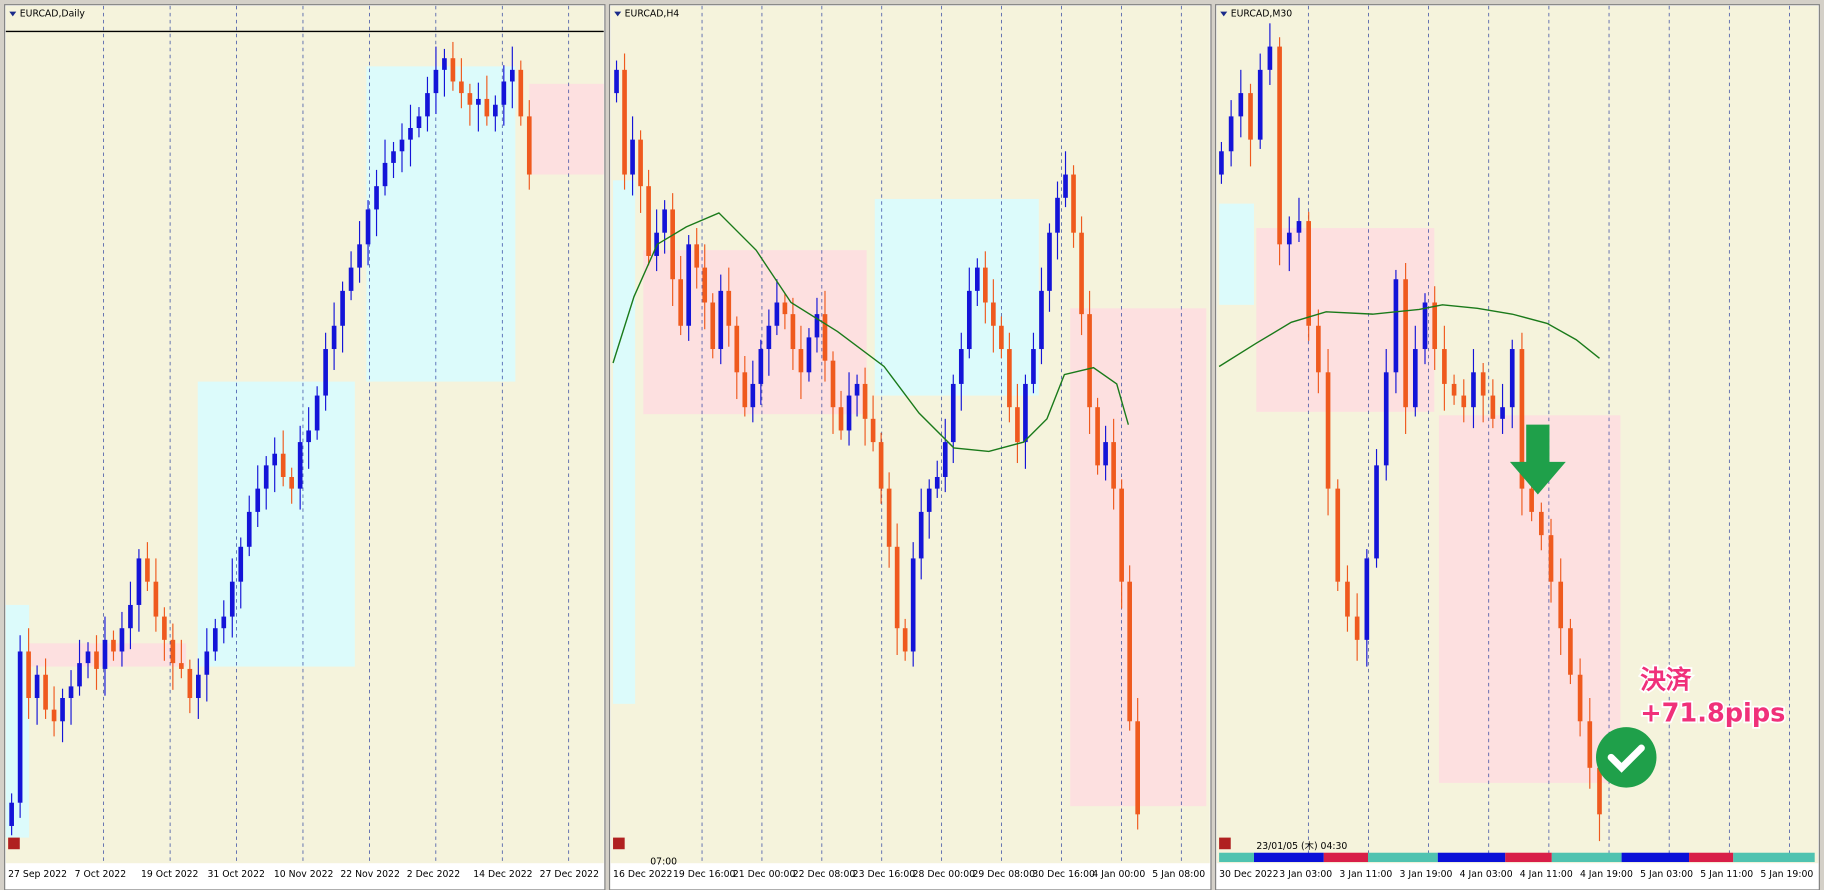 The height and width of the screenshot is (890, 1824). Describe the element at coordinates (1626, 757) in the screenshot. I see `check-badge` at that location.